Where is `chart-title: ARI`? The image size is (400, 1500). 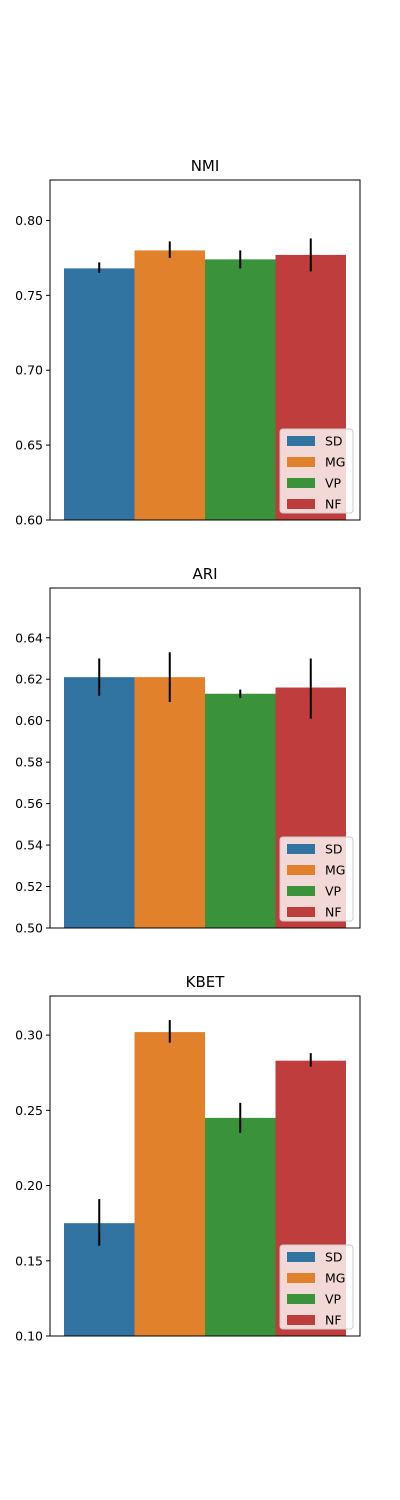
chart-title: ARI is located at coordinates (204, 574).